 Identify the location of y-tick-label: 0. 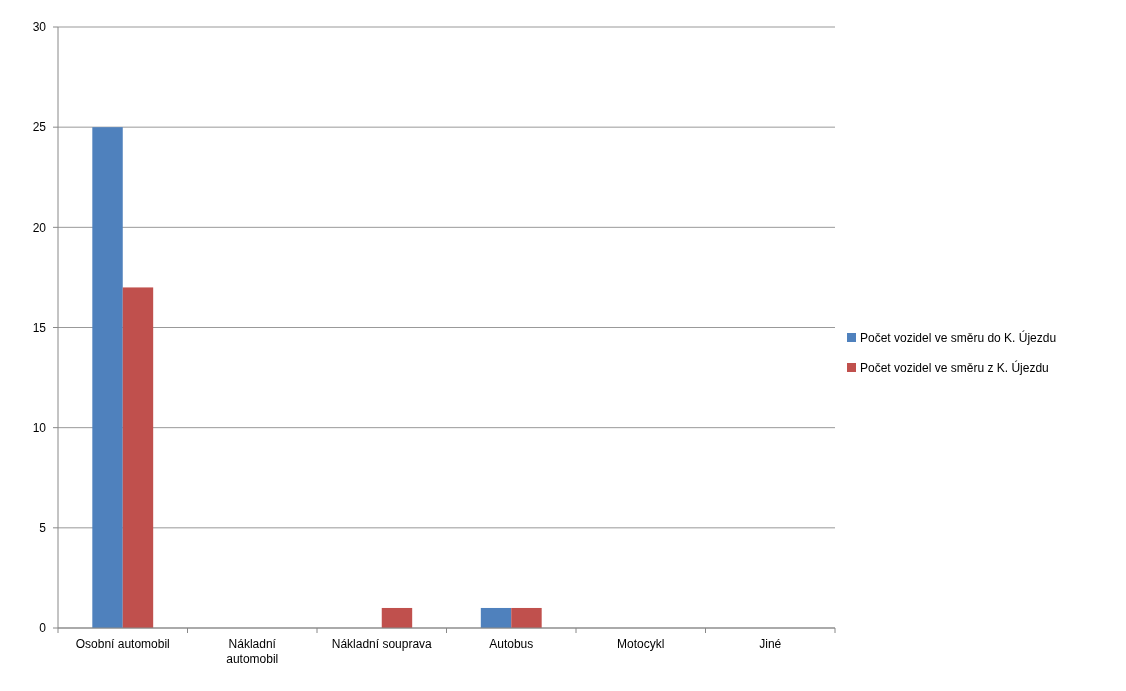
(43, 628).